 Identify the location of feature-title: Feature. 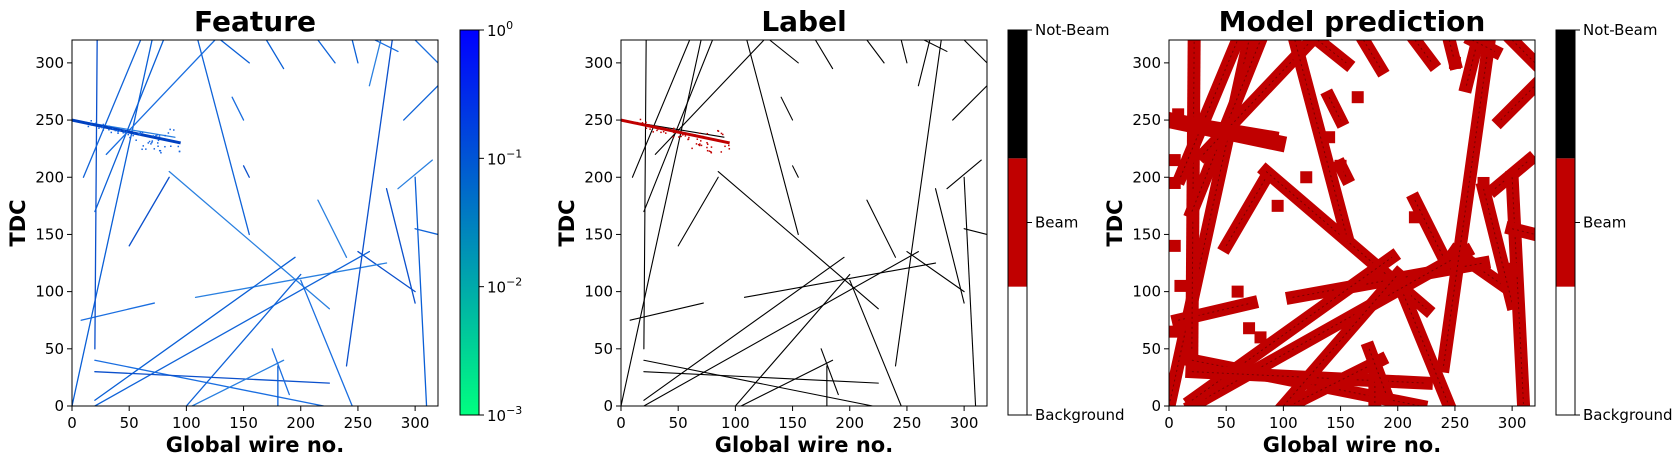
(255, 21).